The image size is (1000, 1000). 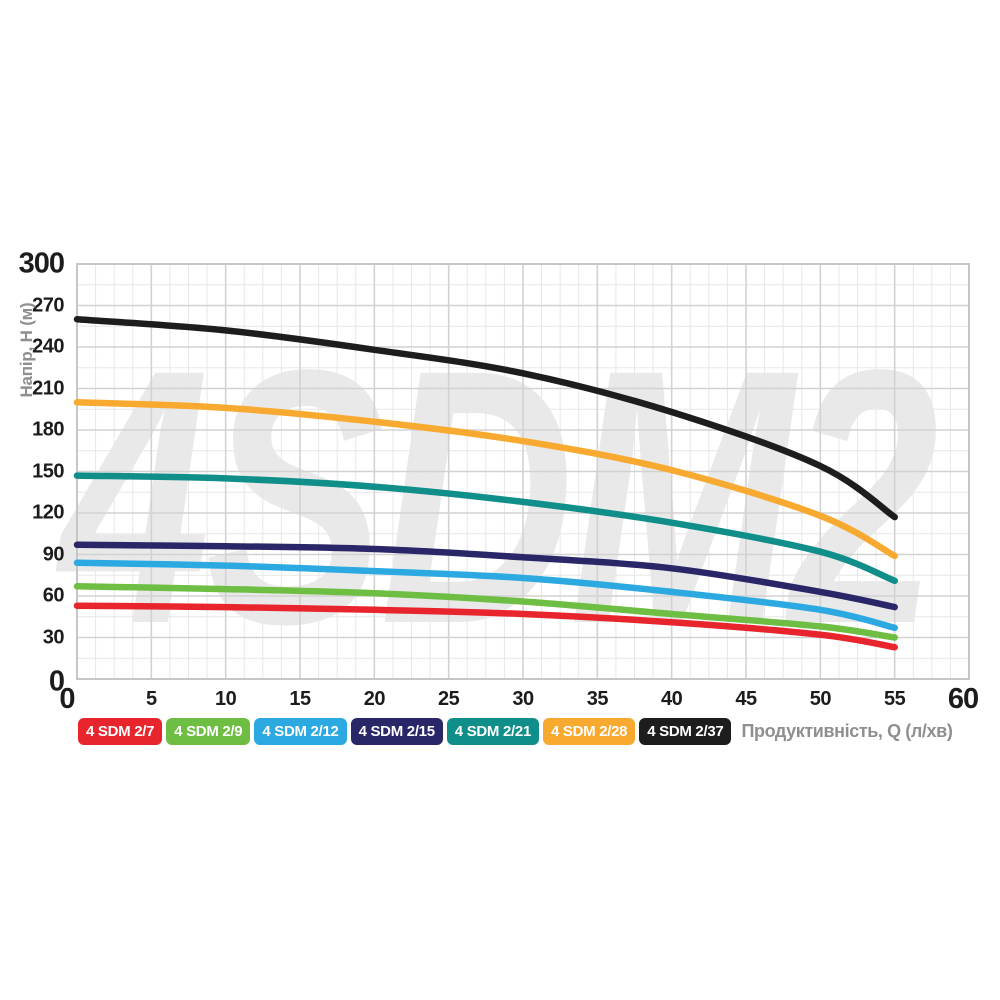 What do you see at coordinates (48, 346) in the screenshot?
I see `y-tick-label-240: 240` at bounding box center [48, 346].